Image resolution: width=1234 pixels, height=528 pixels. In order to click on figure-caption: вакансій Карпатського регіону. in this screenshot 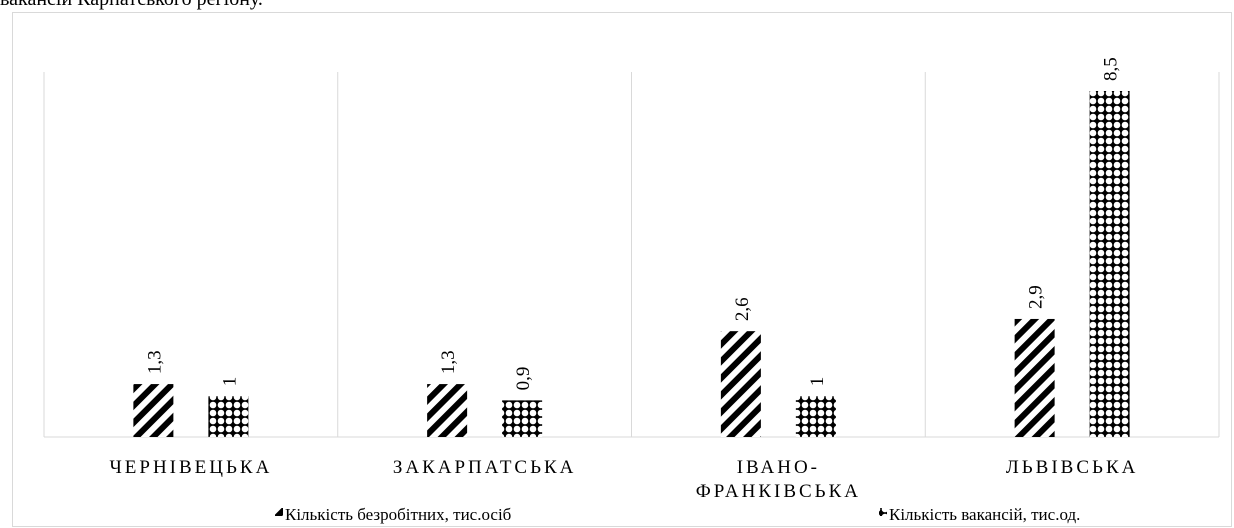, I will do `click(131, 5)`.